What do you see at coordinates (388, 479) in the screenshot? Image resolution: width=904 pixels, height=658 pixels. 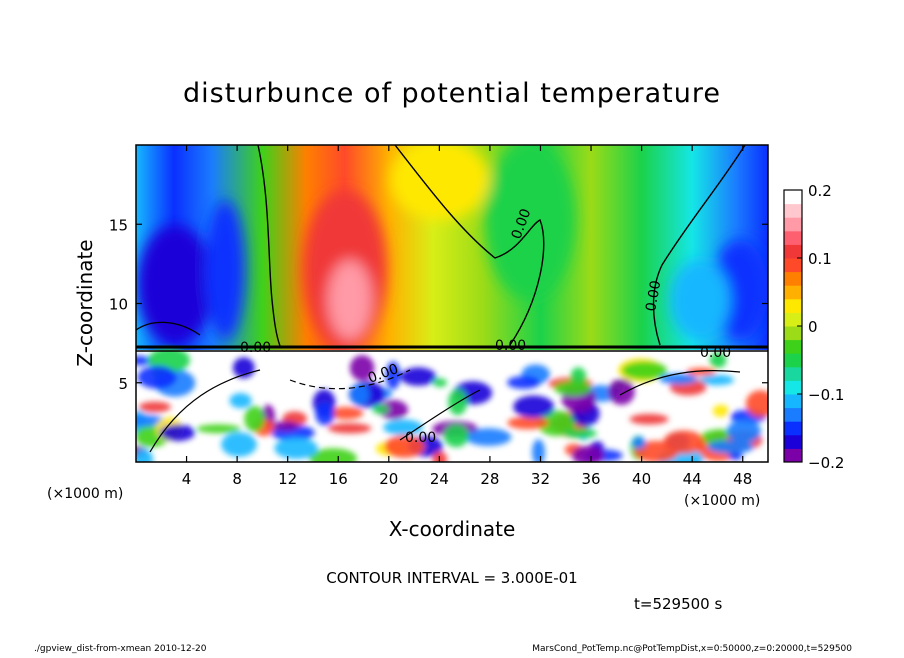 I see `x-tick-label: 20` at bounding box center [388, 479].